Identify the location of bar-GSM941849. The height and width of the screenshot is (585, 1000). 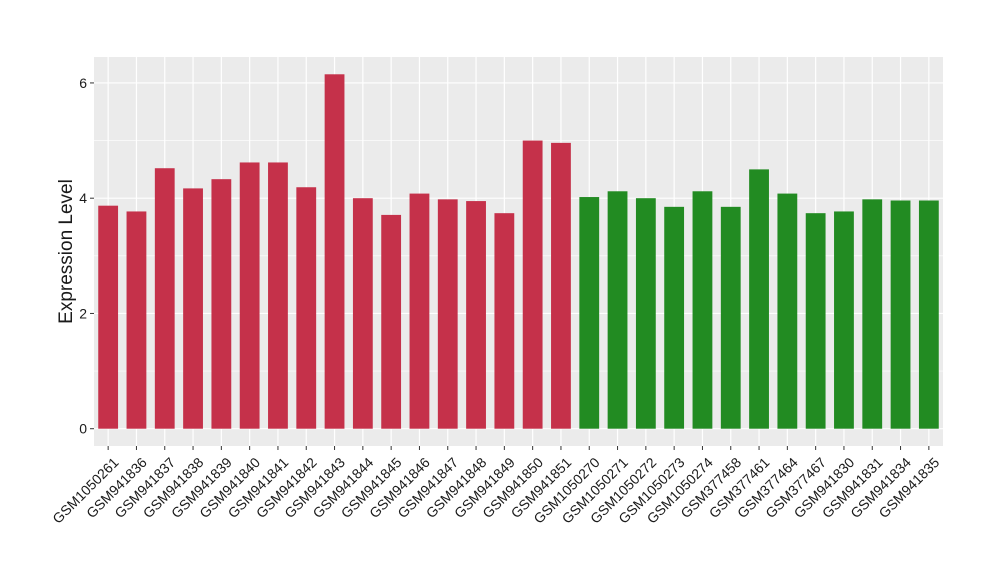
(504, 321).